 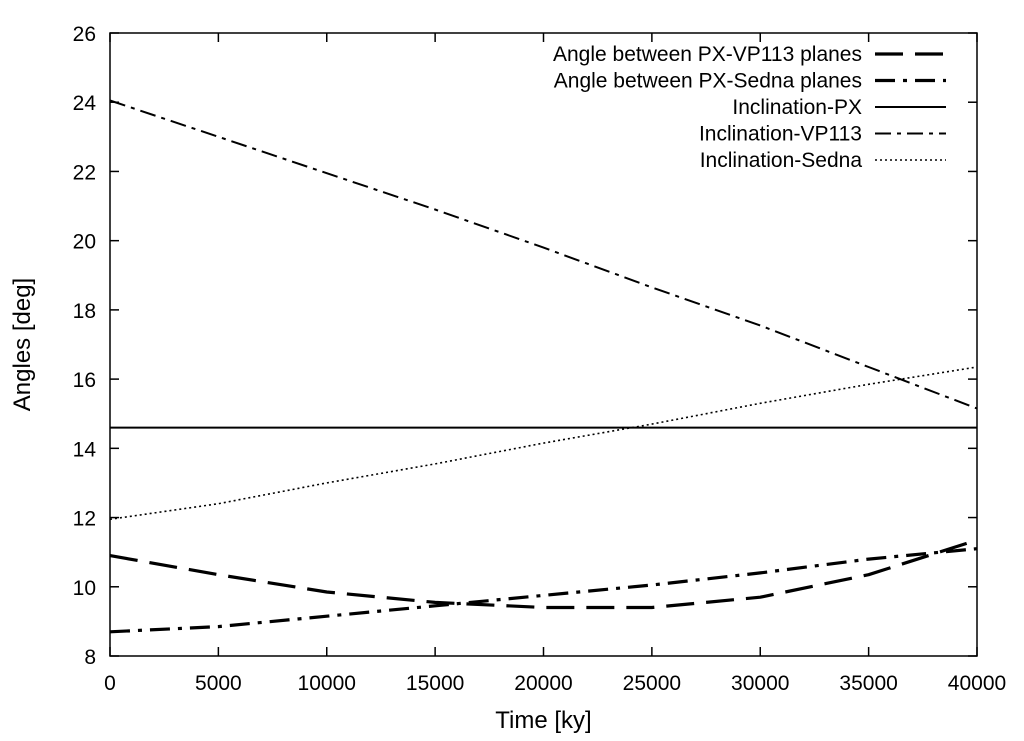 I want to click on y-tick-label: 10, so click(x=84, y=588).